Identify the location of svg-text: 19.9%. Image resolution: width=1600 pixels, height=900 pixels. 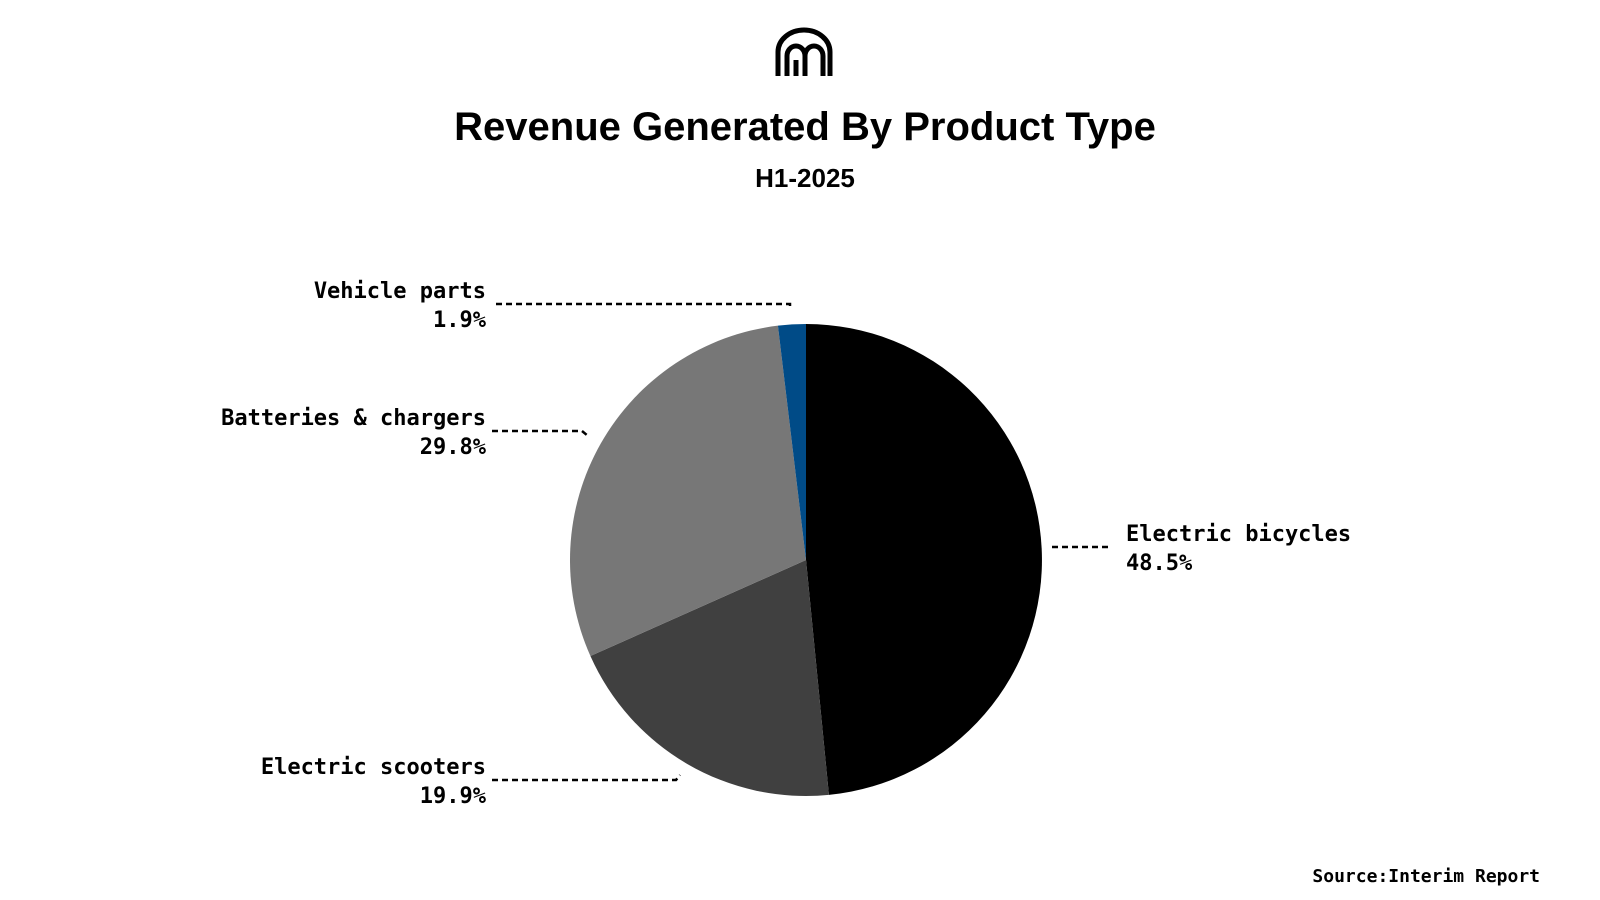
(453, 796).